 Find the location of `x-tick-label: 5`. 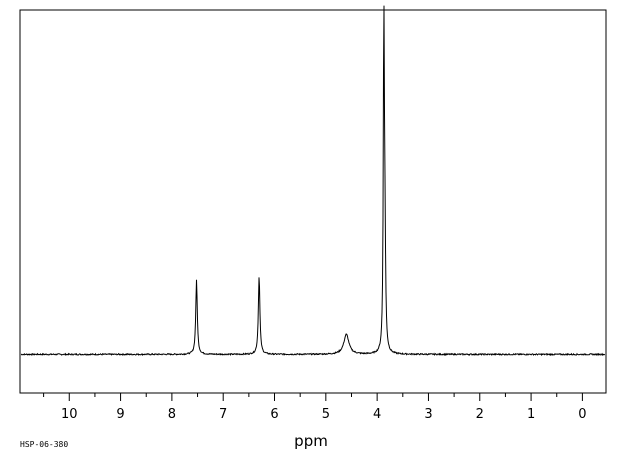

x-tick-label: 5 is located at coordinates (326, 414).